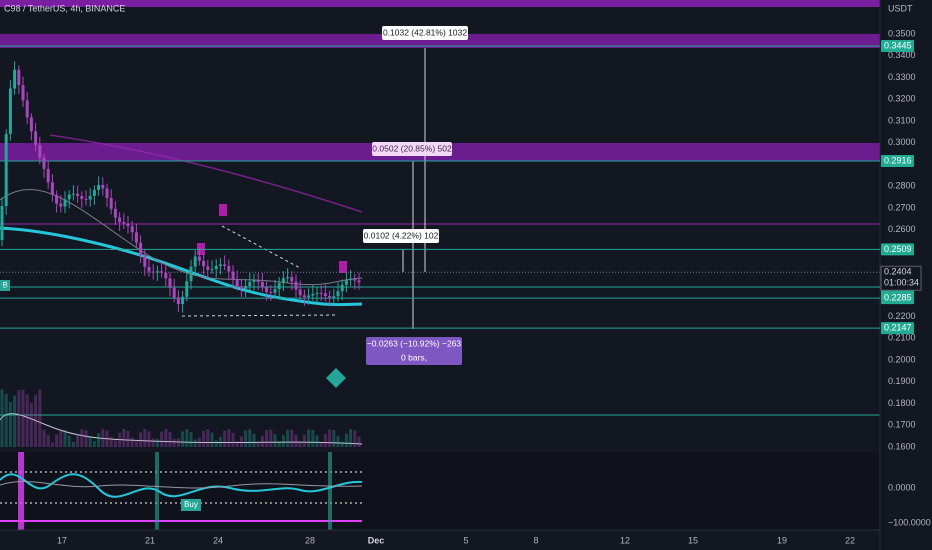 The image size is (932, 550). Describe the element at coordinates (440, 41) in the screenshot. I see `resistance-zone` at that location.